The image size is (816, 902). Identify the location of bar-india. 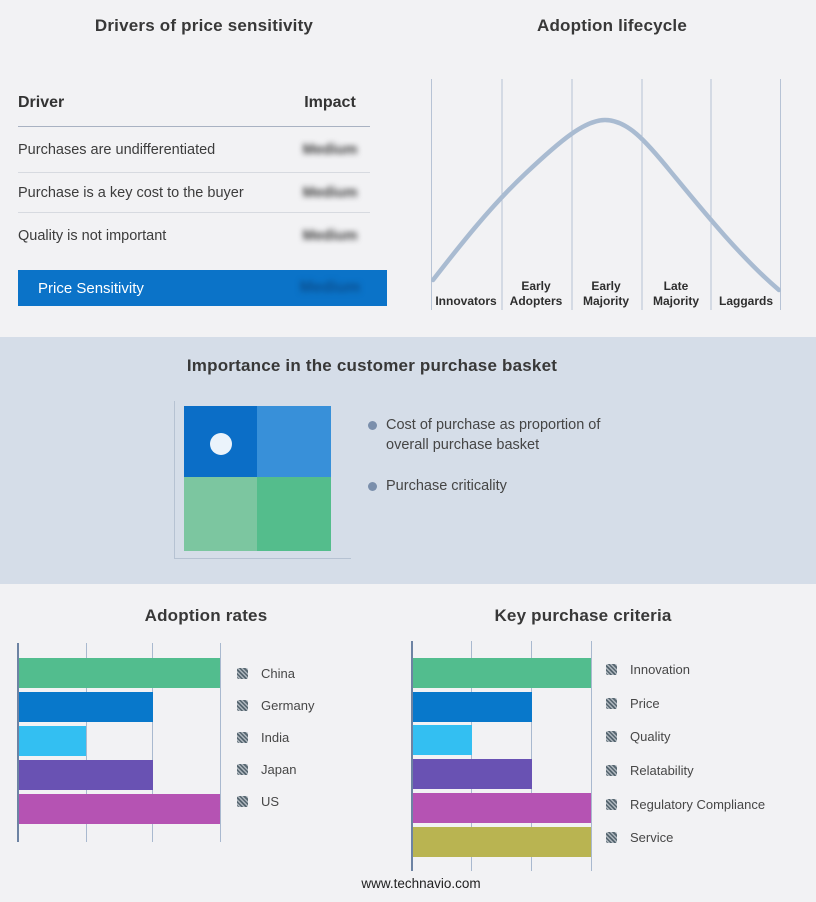
(52, 741).